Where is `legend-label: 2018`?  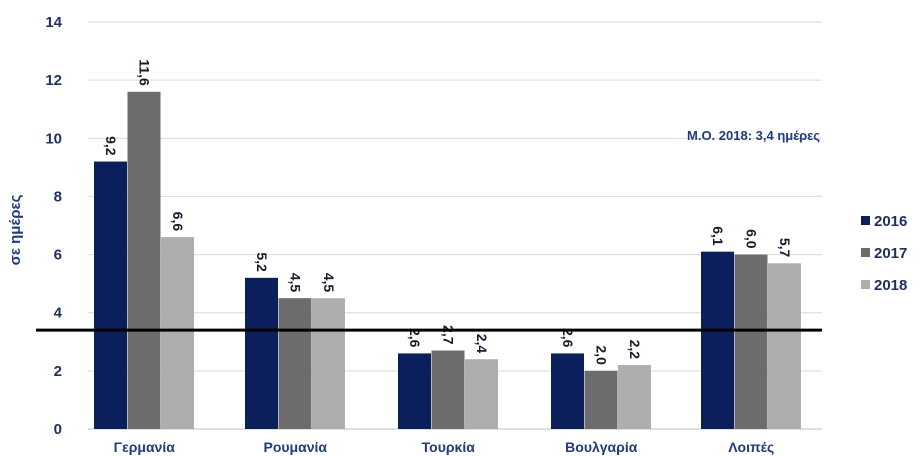
legend-label: 2018 is located at coordinates (890, 285).